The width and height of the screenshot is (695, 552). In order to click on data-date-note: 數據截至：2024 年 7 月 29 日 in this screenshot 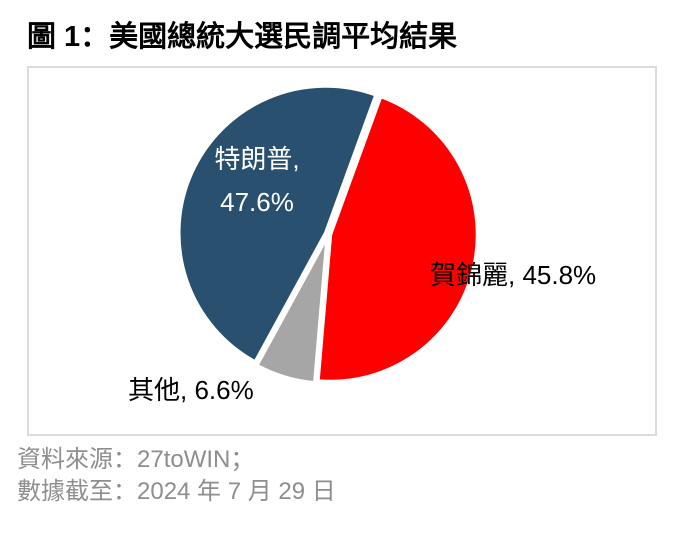, I will do `click(176, 491)`.